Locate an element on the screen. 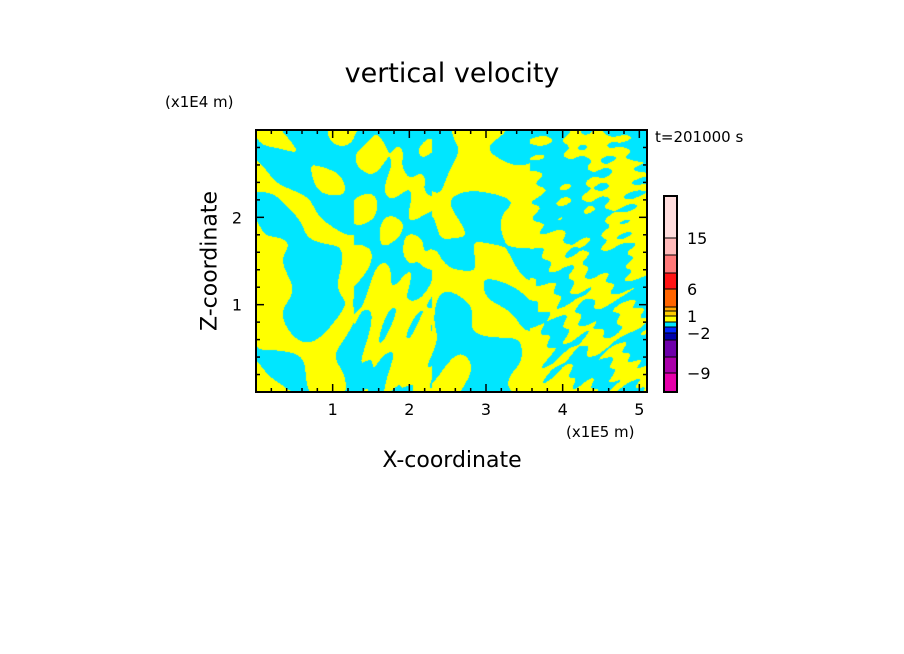 The width and height of the screenshot is (904, 654). y-tick-label: 2 is located at coordinates (237, 217).